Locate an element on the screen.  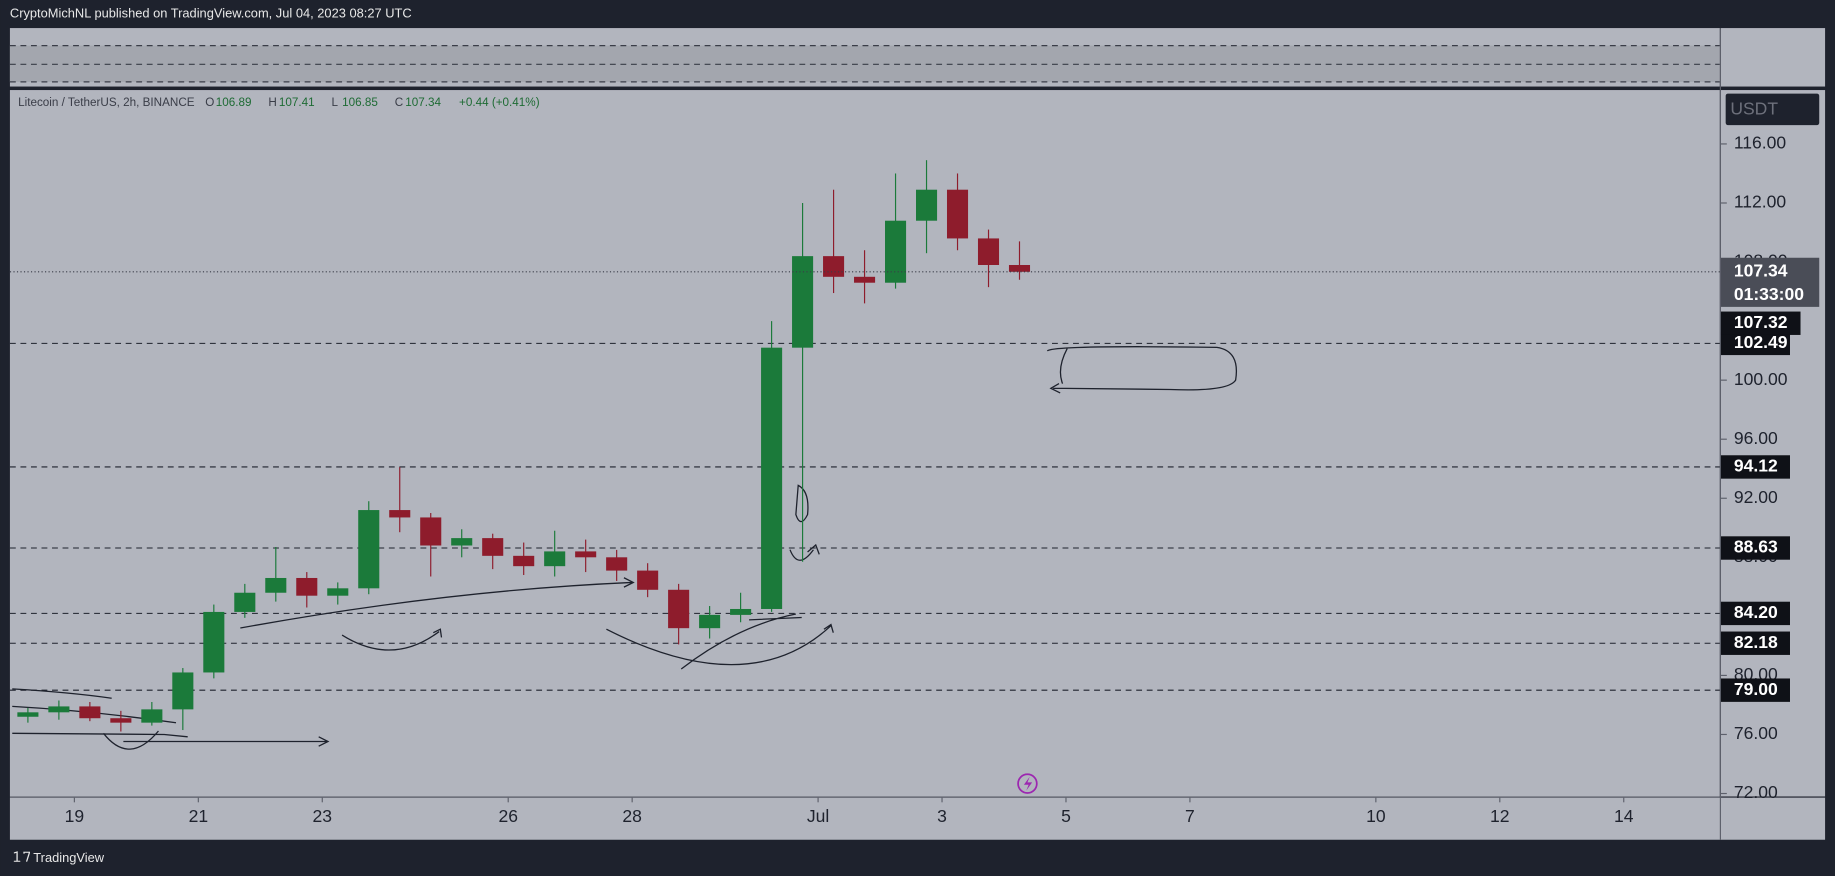
y-tick-label: 76.00 is located at coordinates (1756, 733).